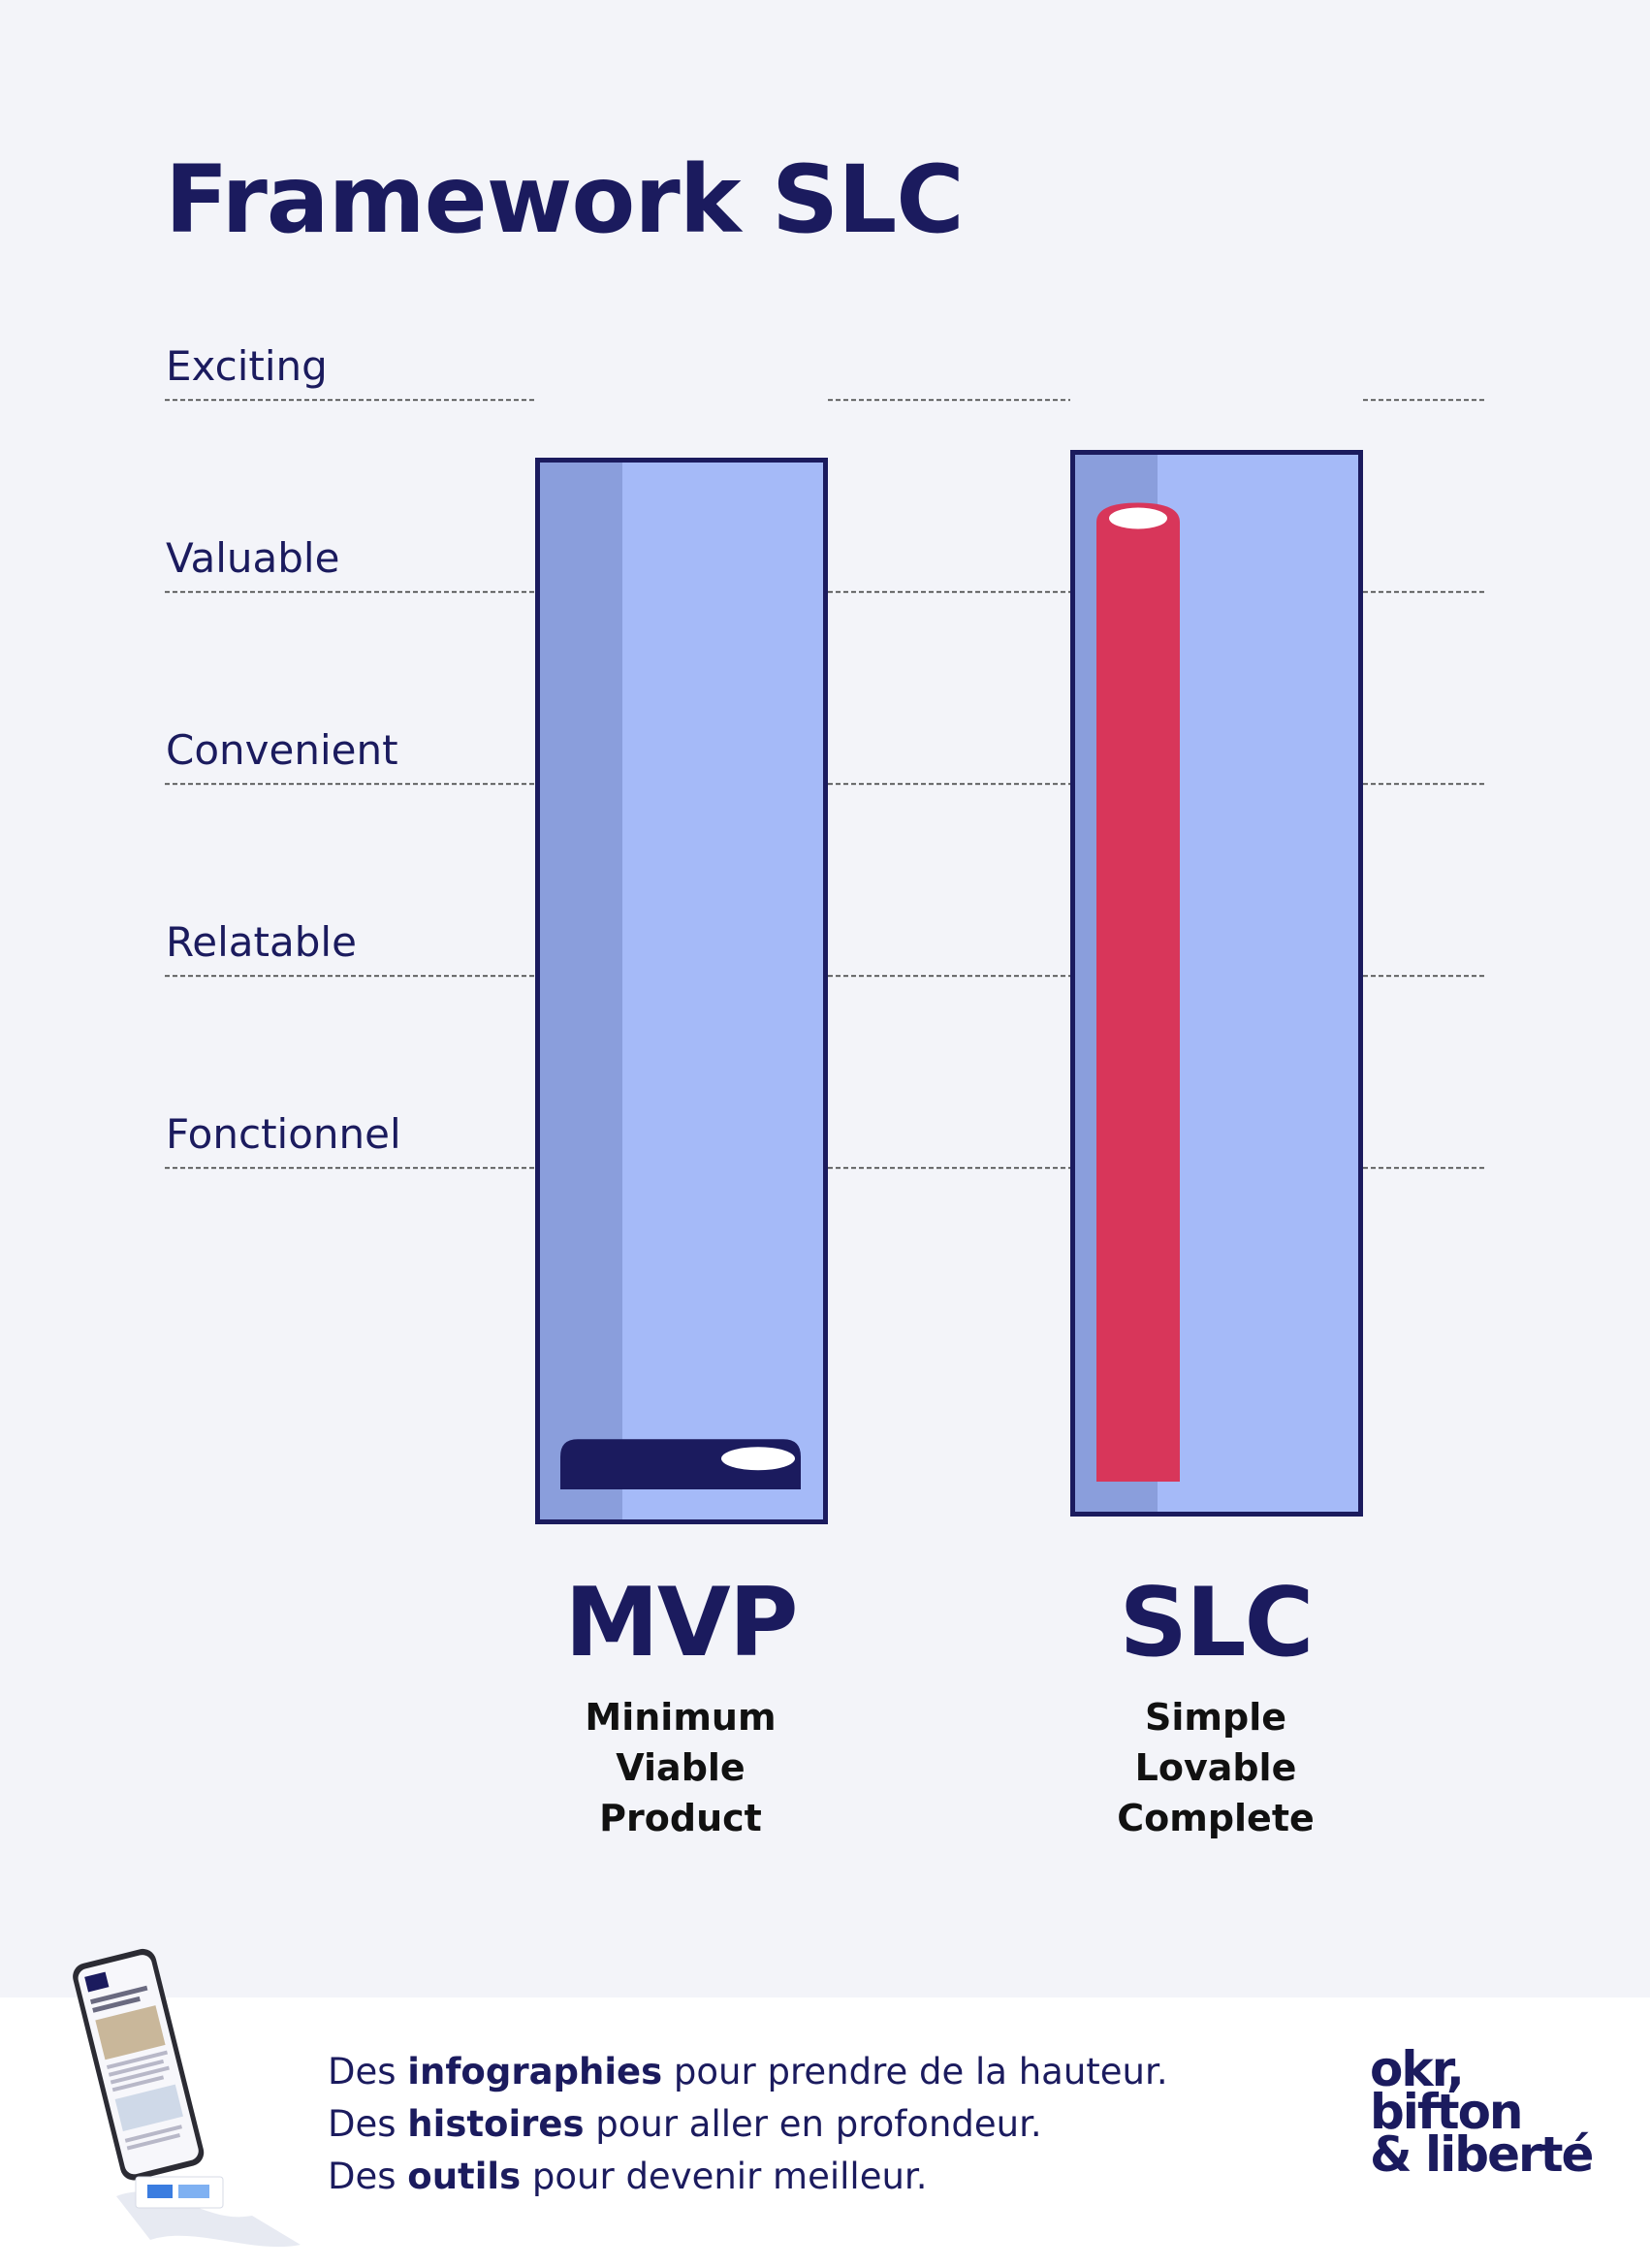 The height and width of the screenshot is (2268, 1650). What do you see at coordinates (1417, 2069) in the screenshot?
I see `brand-line-1: okr,` at bounding box center [1417, 2069].